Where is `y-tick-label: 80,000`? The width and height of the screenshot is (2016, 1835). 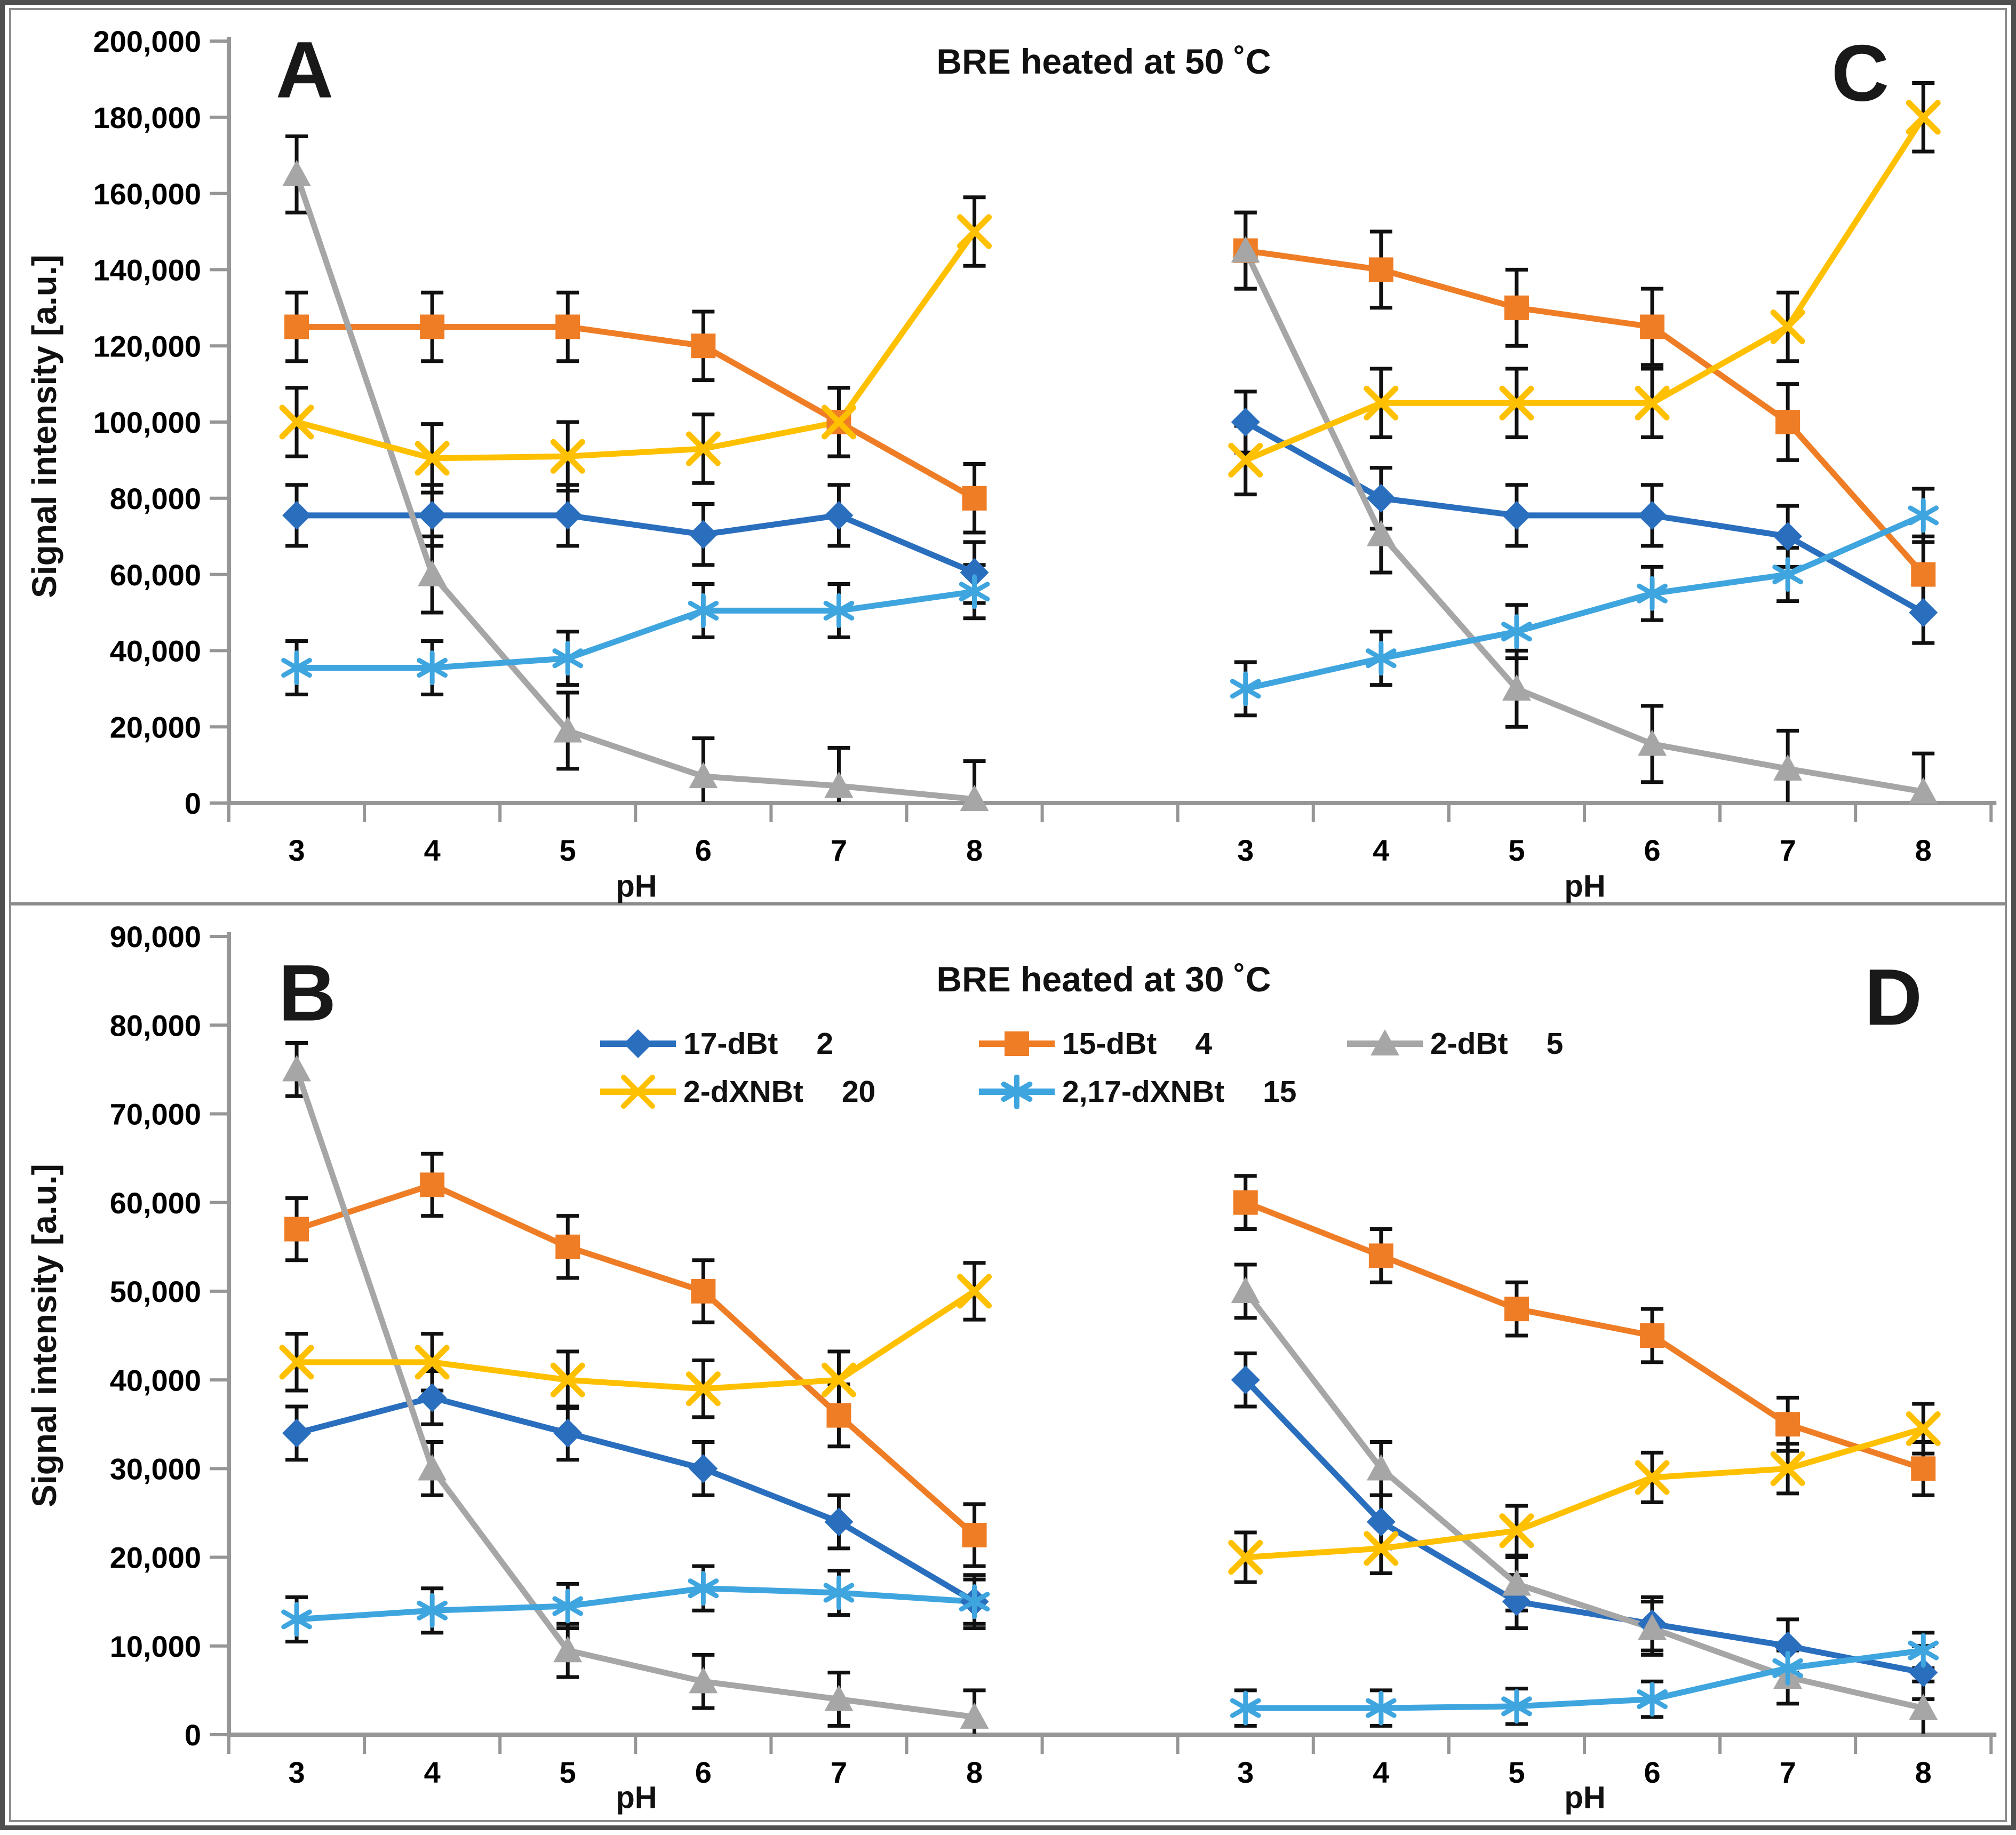 y-tick-label: 80,000 is located at coordinates (155, 1025).